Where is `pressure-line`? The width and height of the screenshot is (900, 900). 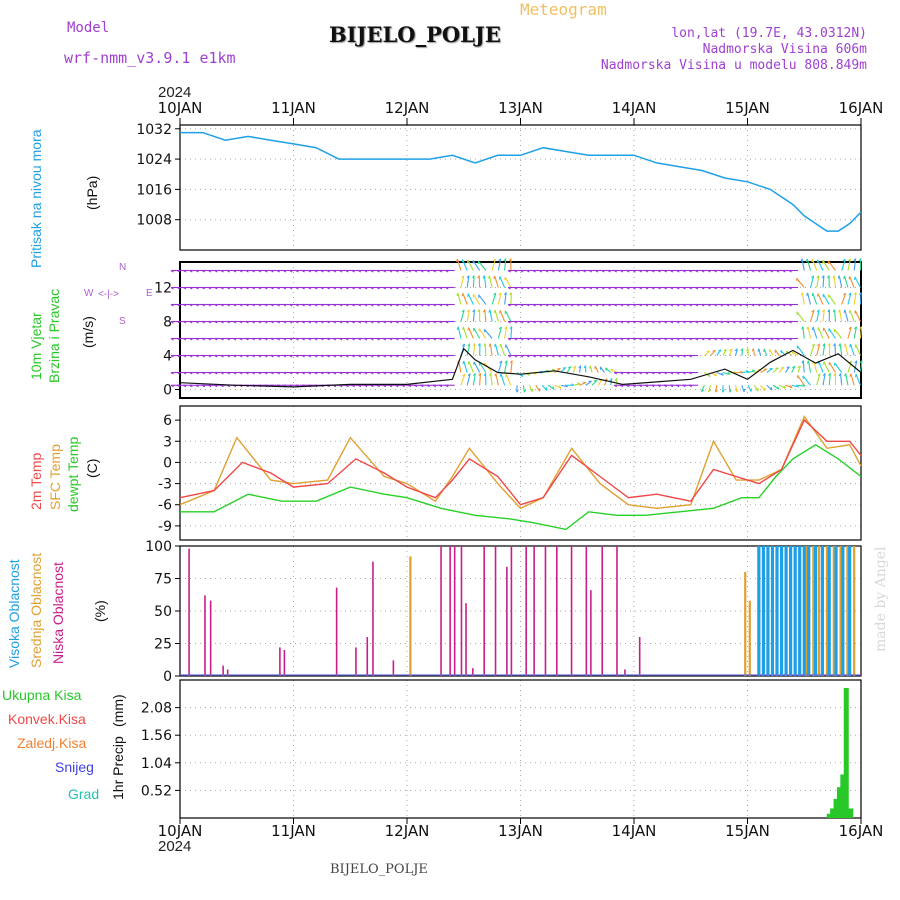 pressure-line is located at coordinates (521, 181).